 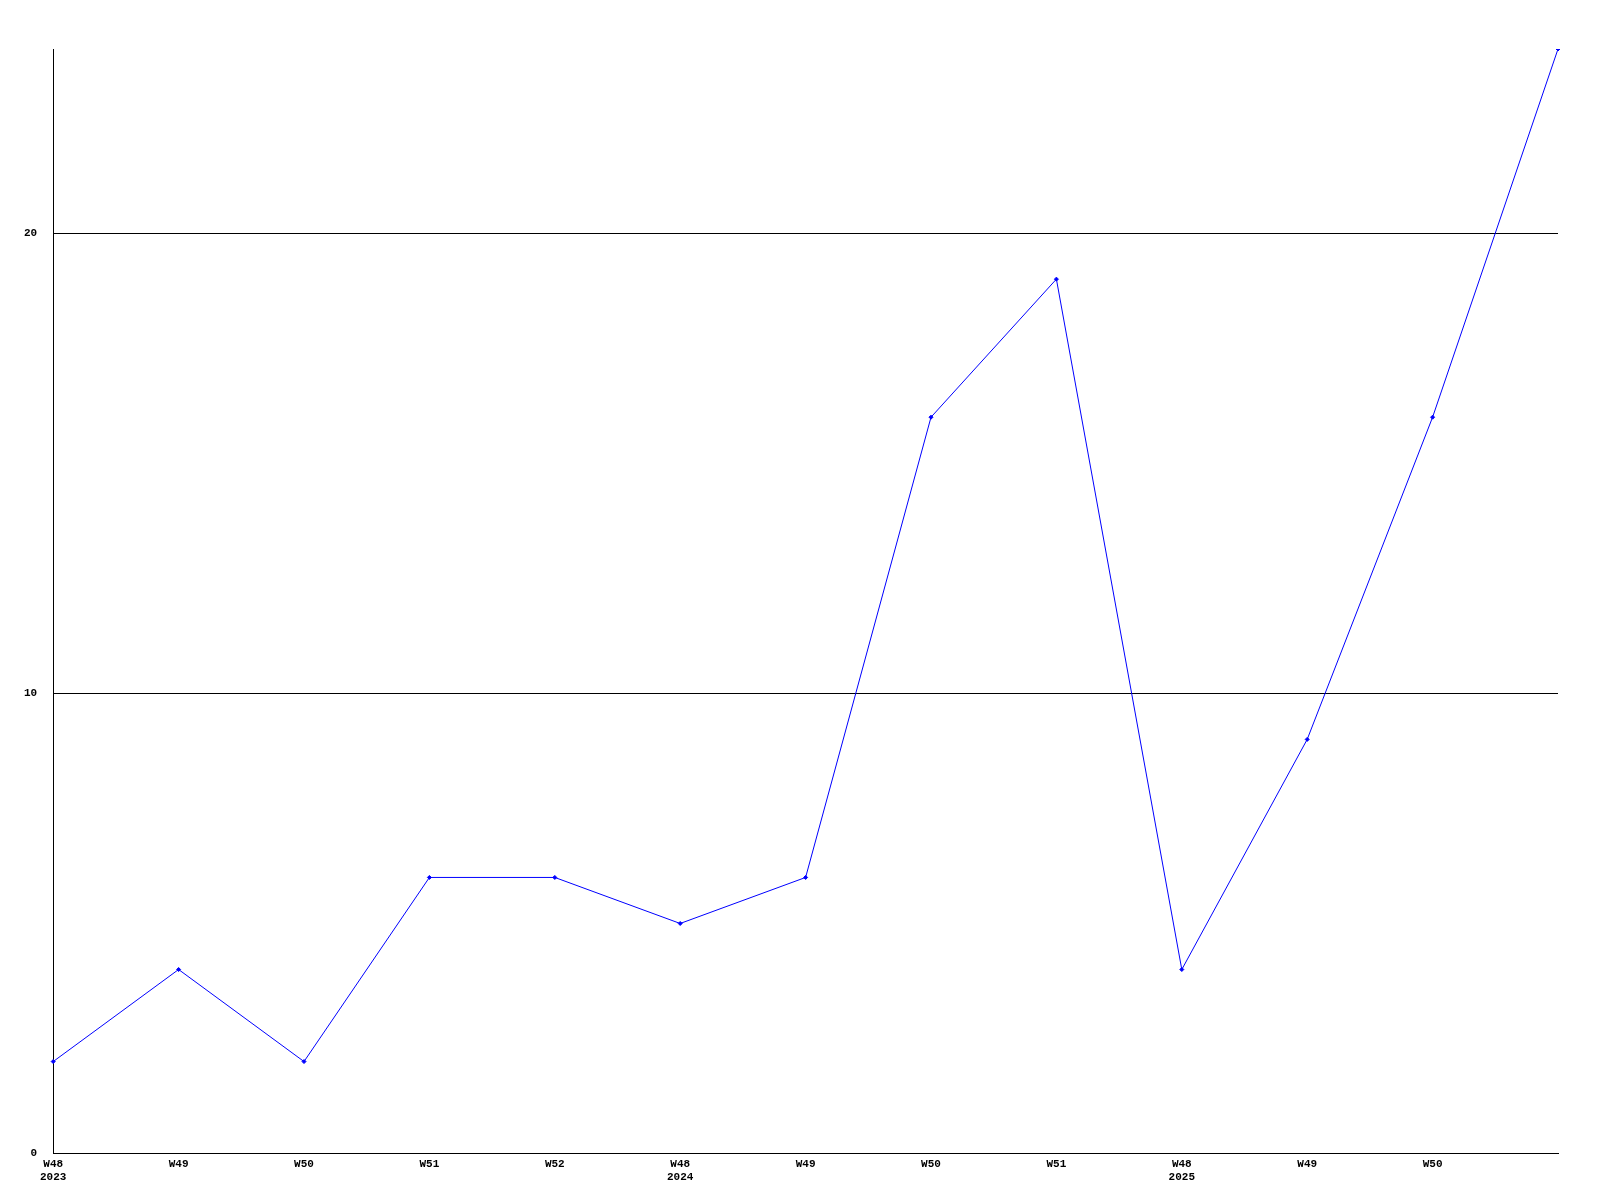 I want to click on y-tick-label: 10, so click(x=31, y=693).